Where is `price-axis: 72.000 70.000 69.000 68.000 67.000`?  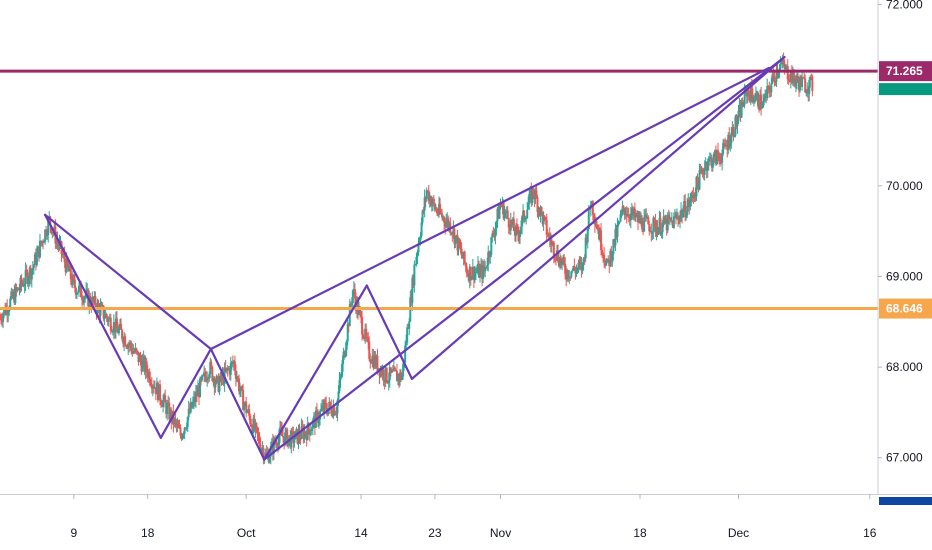 price-axis: 72.000 70.000 69.000 68.000 67.000 is located at coordinates (900, 232).